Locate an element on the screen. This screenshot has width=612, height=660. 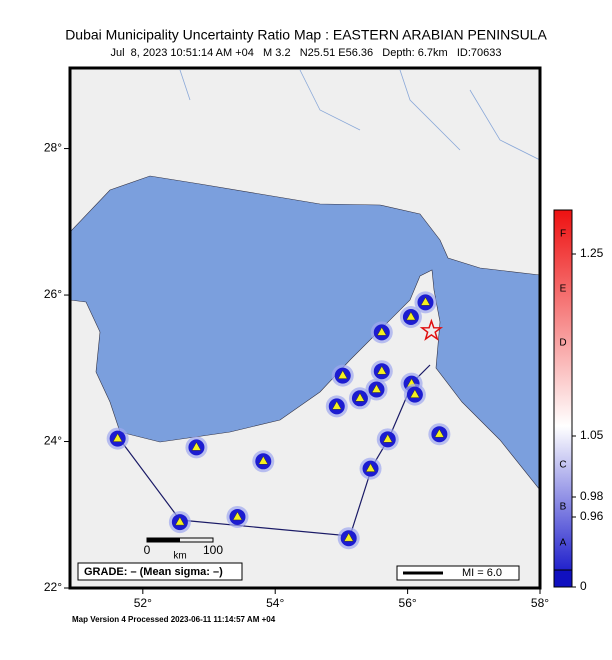
scale-label: 100 is located at coordinates (213, 550).